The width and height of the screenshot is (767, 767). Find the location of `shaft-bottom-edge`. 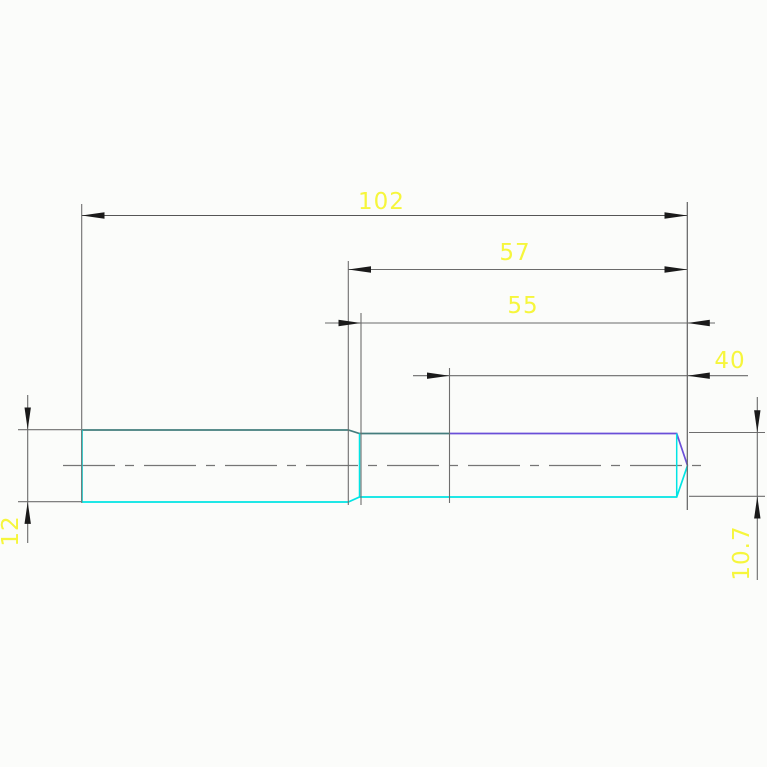

shaft-bottom-edge is located at coordinates (385, 484).